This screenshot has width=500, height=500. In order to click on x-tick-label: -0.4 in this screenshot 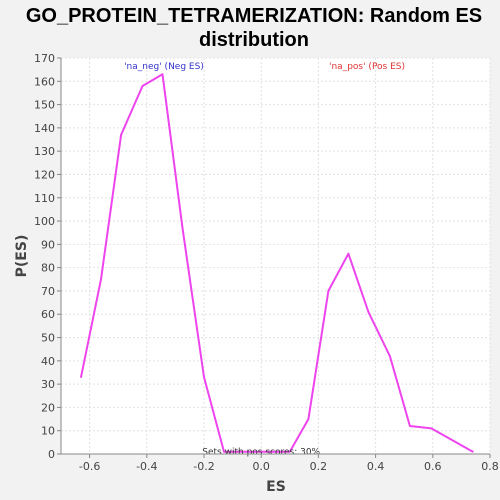, I will do `click(146, 466)`.